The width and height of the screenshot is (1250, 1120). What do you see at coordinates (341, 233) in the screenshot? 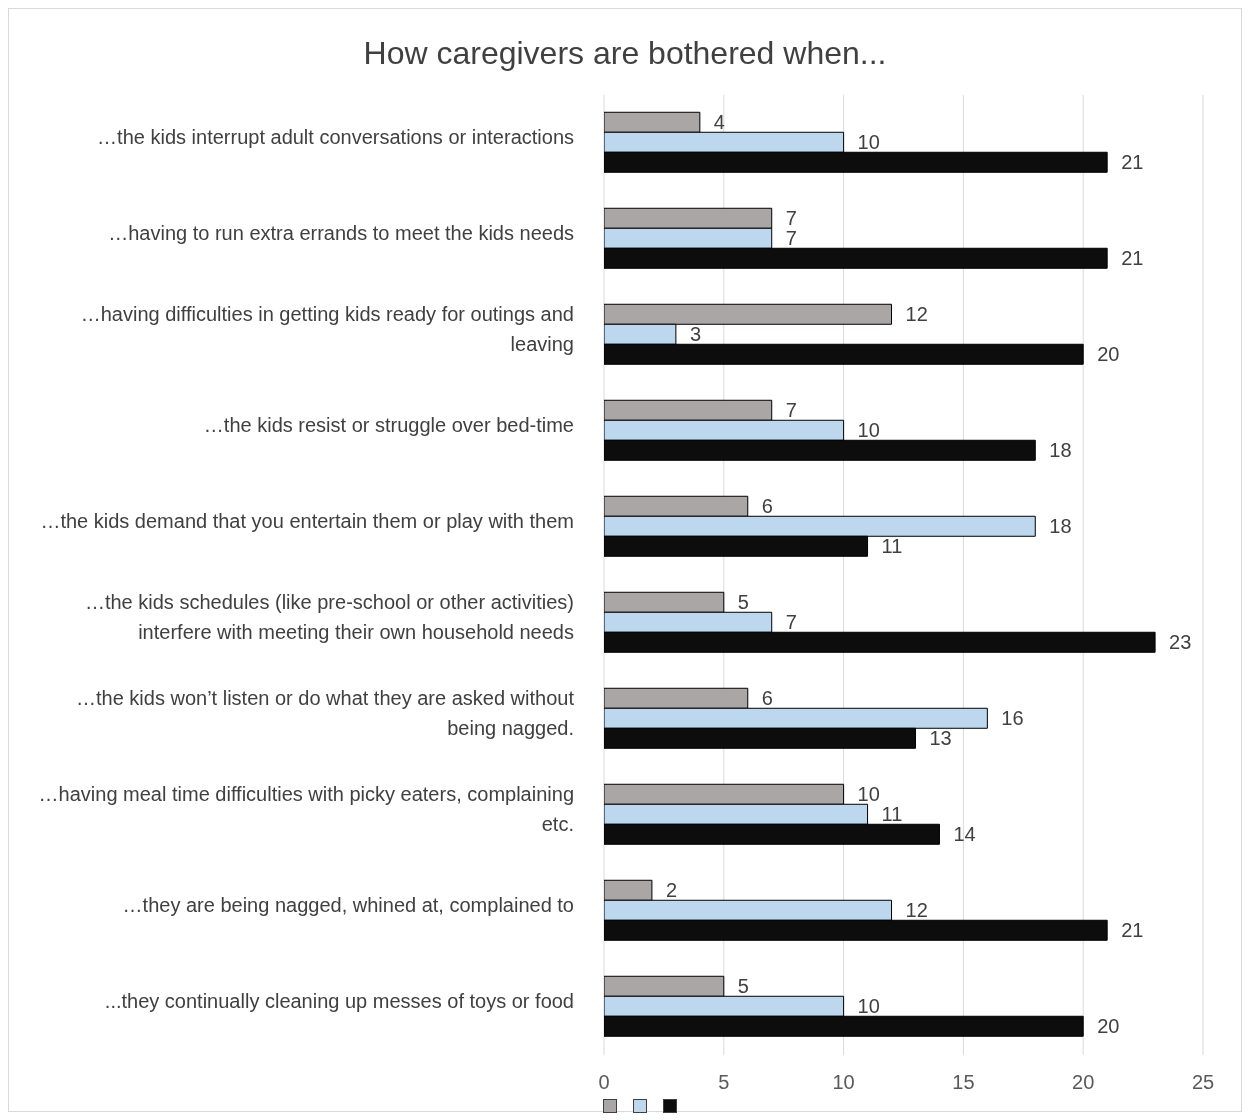
I see `y-tick-label: …having to run extra errands to meet the kids needs` at bounding box center [341, 233].